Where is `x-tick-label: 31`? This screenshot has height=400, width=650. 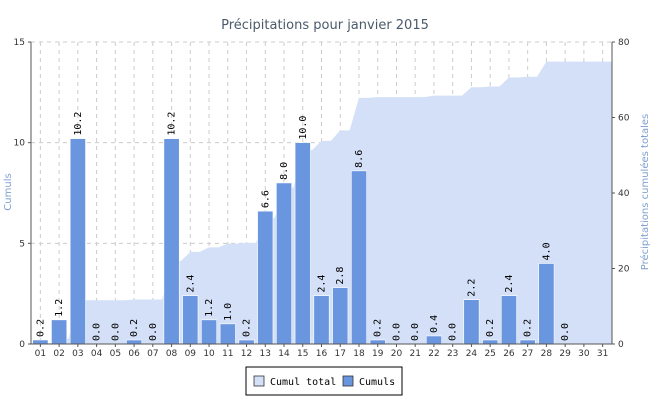
x-tick-label: 31 is located at coordinates (602, 354).